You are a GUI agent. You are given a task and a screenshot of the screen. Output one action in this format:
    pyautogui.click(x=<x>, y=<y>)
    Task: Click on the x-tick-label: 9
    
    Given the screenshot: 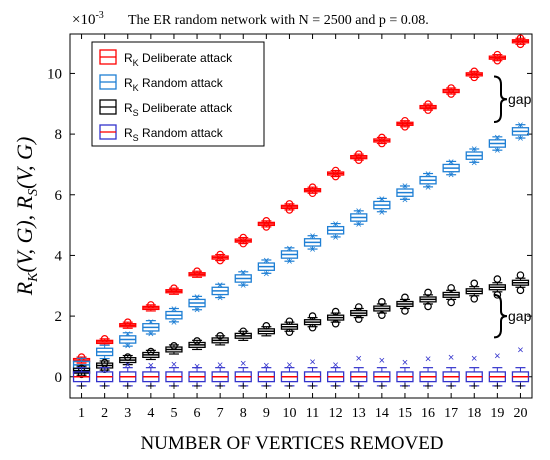 What is the action you would take?
    pyautogui.click(x=266, y=413)
    